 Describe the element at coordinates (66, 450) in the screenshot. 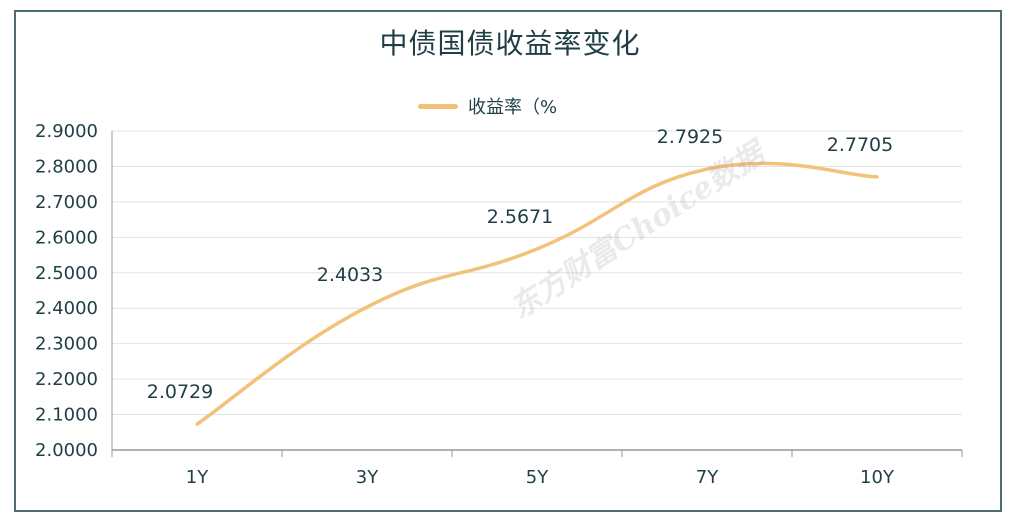

I see `y-tick-label: 2.0000` at that location.